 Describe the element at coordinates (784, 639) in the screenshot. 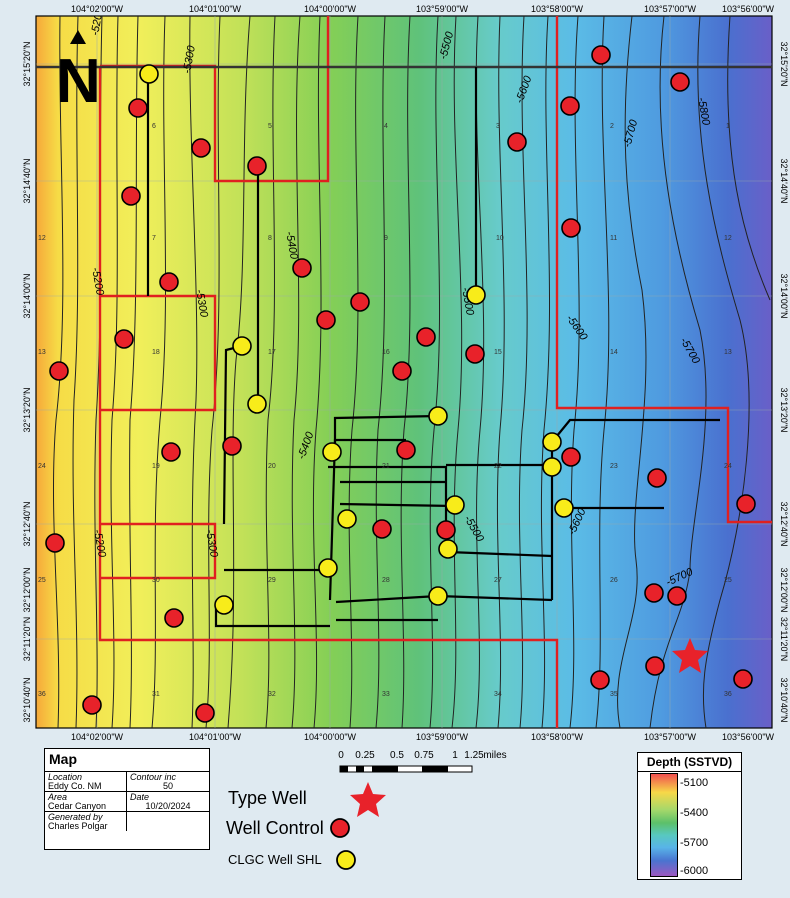

I see `svg-text: 32°11'20"N` at that location.